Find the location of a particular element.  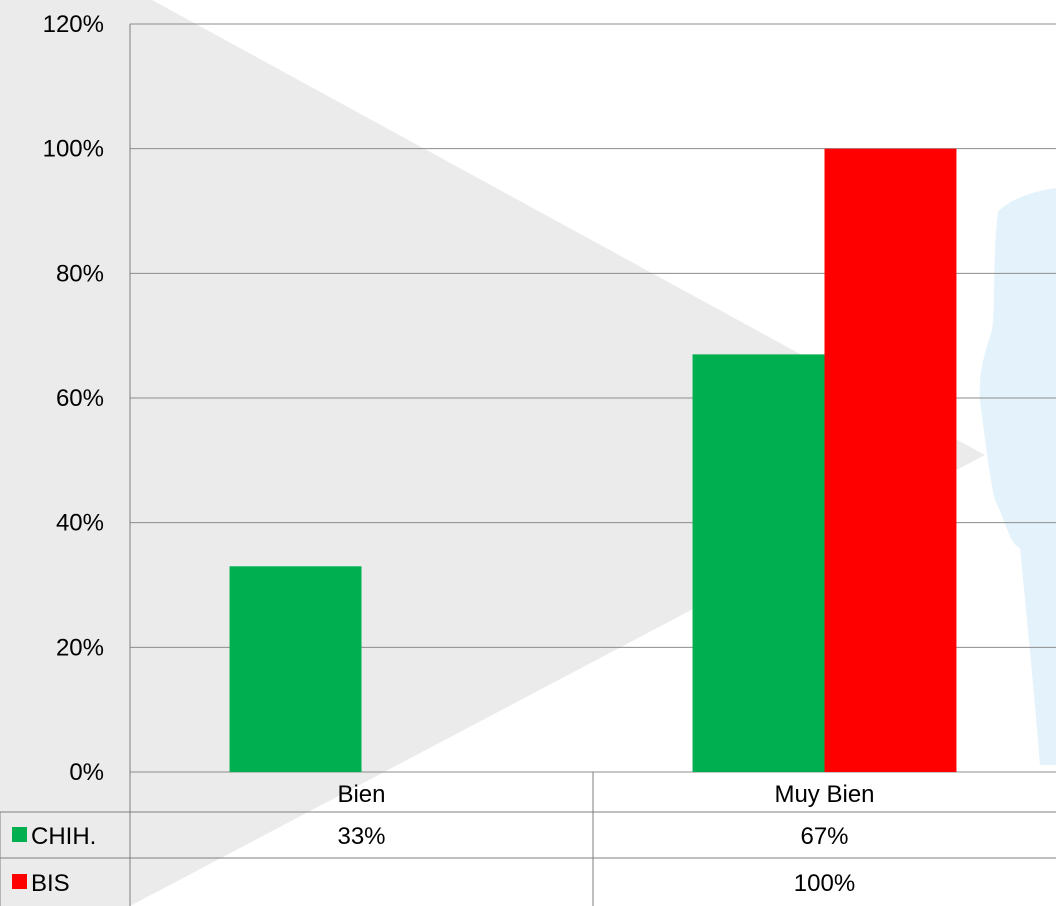

background-figure-decoration is located at coordinates (1017, 476).